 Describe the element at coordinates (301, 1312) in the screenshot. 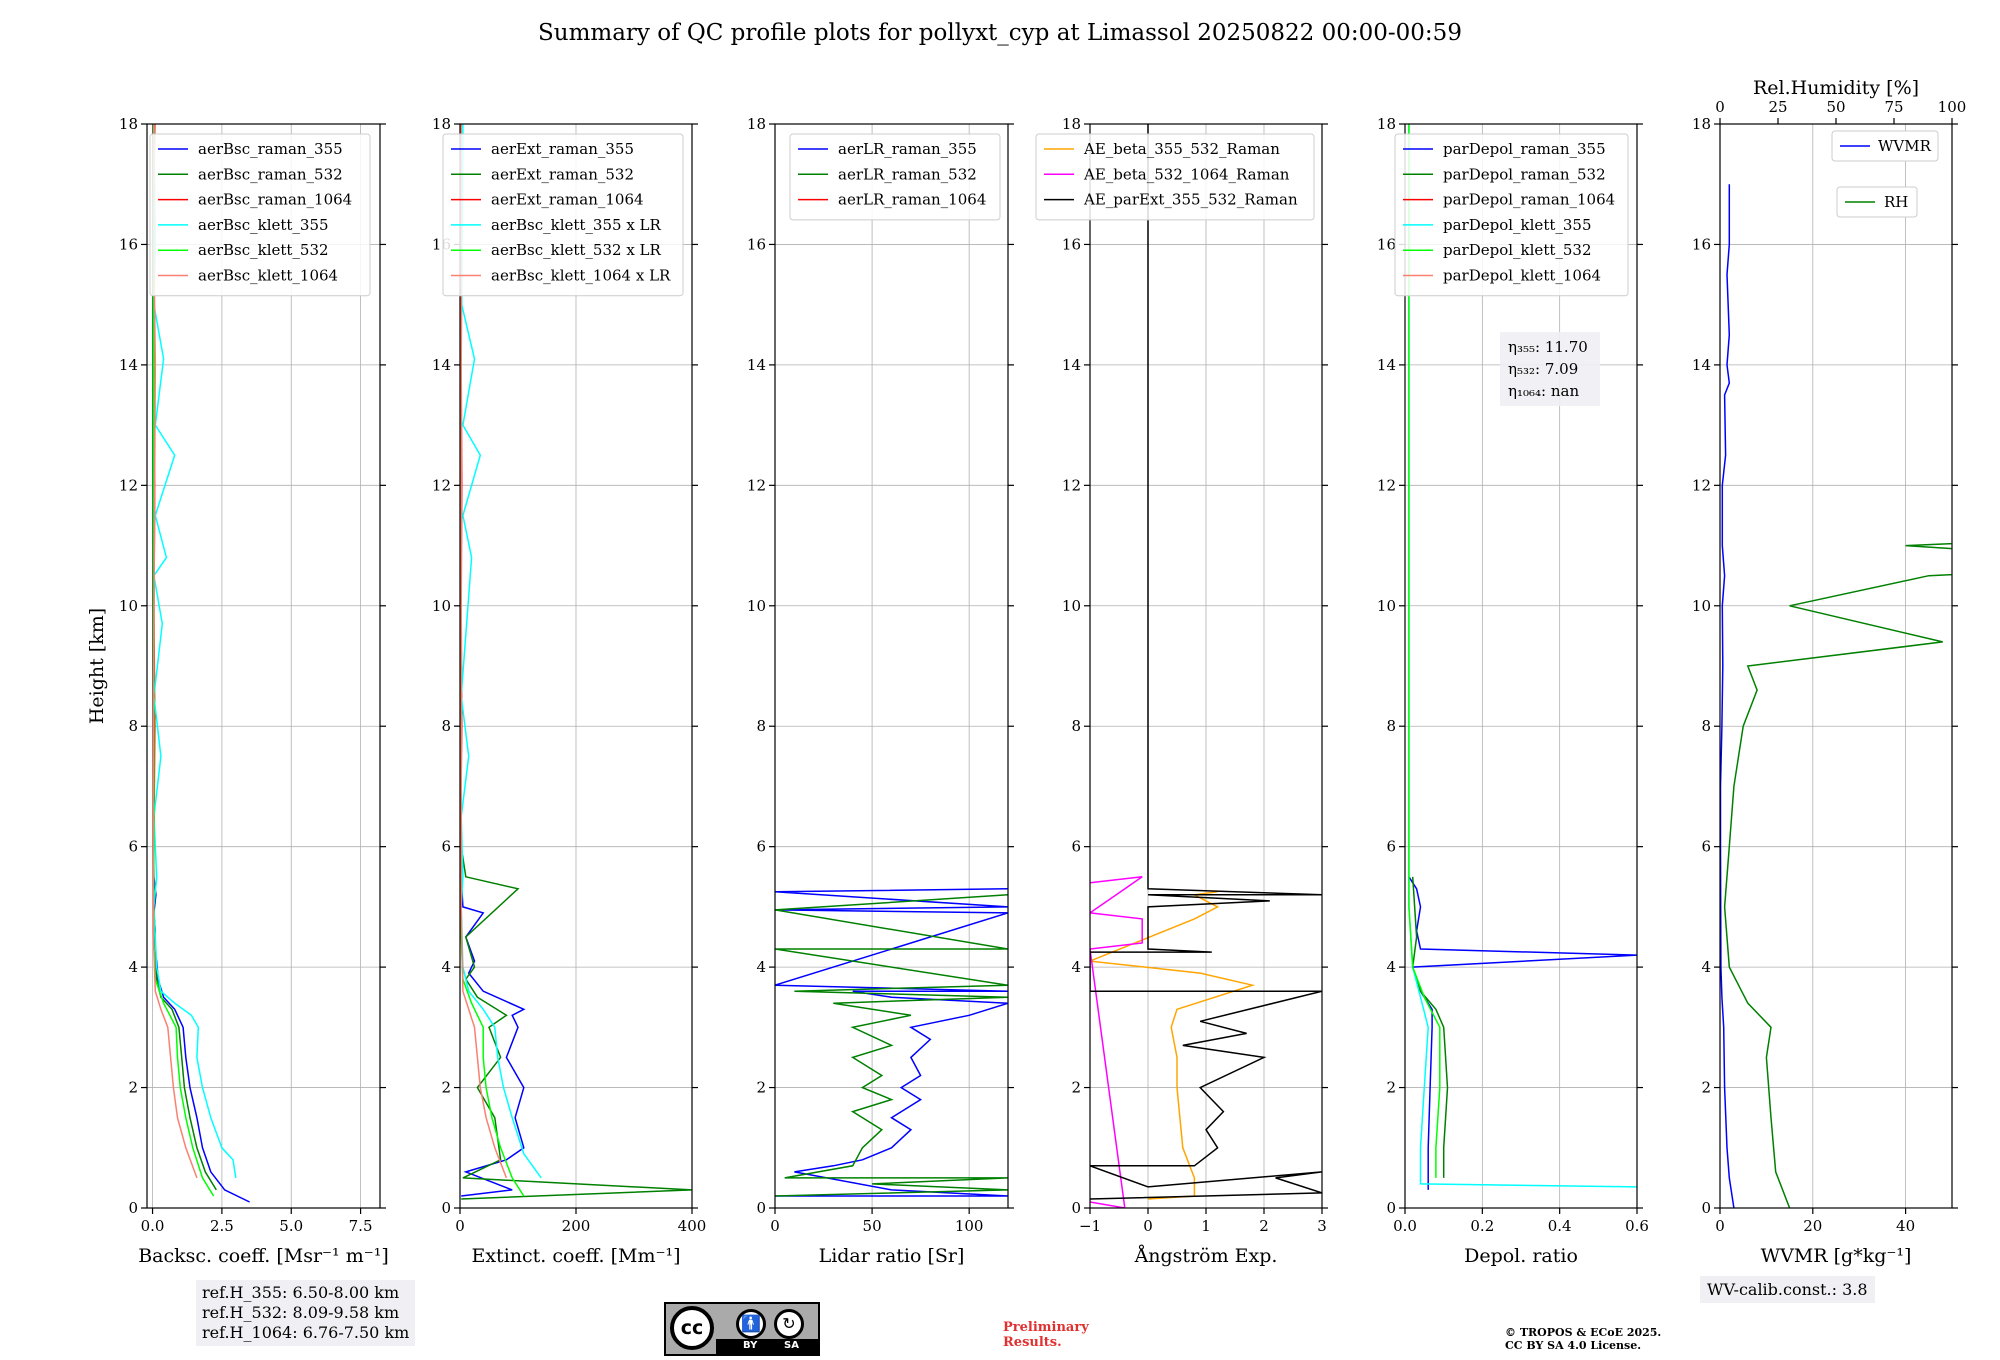

I see `ref-height-532: ref.H_532: 8.09-9.58 km` at that location.